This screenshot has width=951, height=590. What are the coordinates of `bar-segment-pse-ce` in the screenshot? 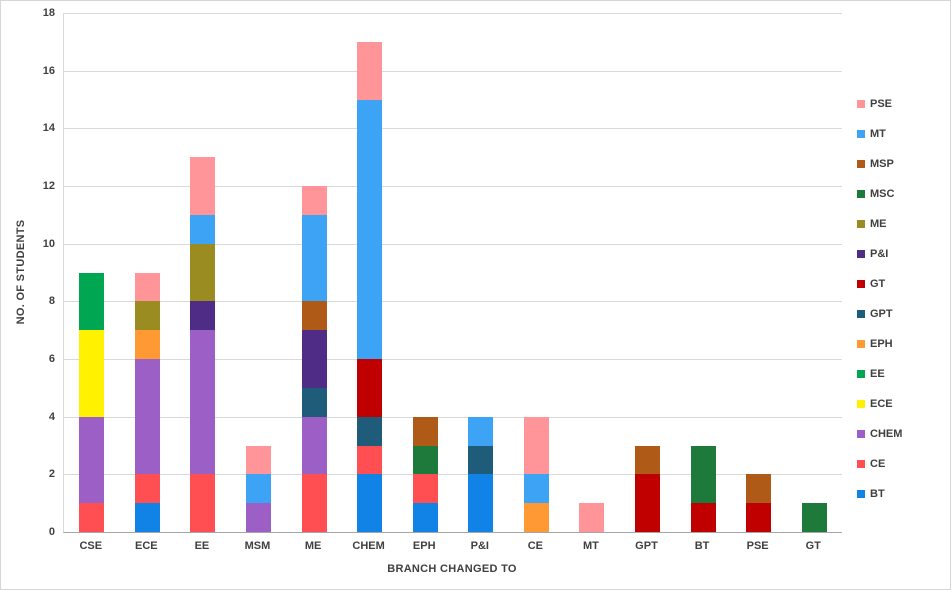 It's located at (536, 445).